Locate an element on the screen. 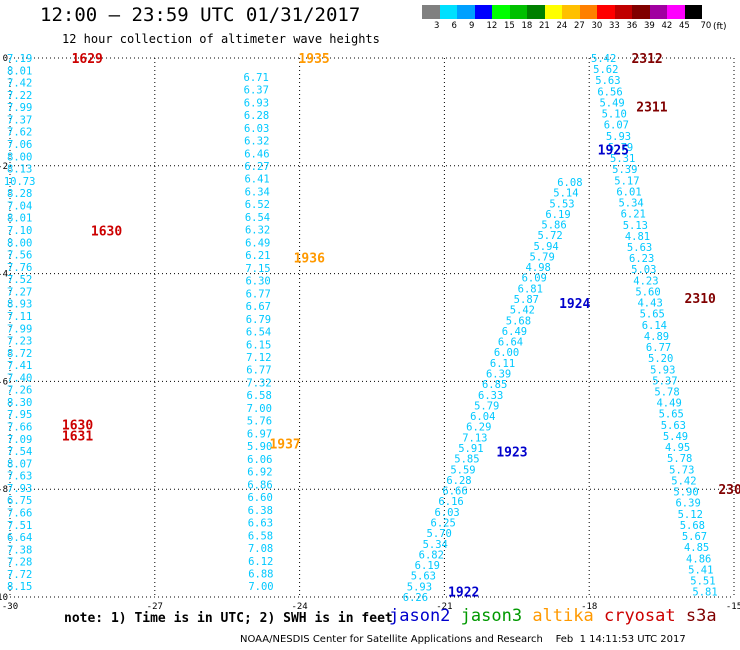 The height and width of the screenshot is (650, 740). swh-value: 7.38 is located at coordinates (19, 550).